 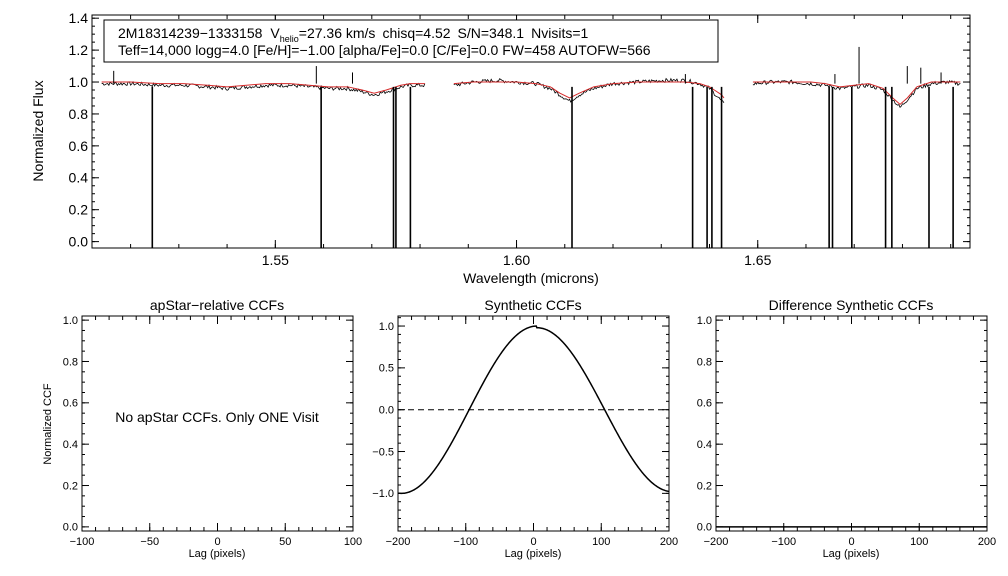 What do you see at coordinates (275, 33) in the screenshot?
I see `vhelio-symbol: V` at bounding box center [275, 33].